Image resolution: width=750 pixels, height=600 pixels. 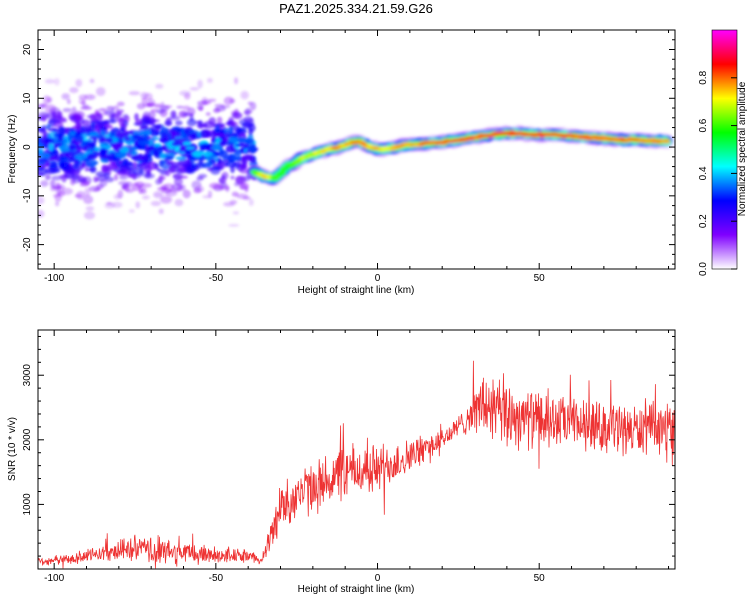 What do you see at coordinates (27, 504) in the screenshot?
I see `y-tick-label: 1000` at bounding box center [27, 504].